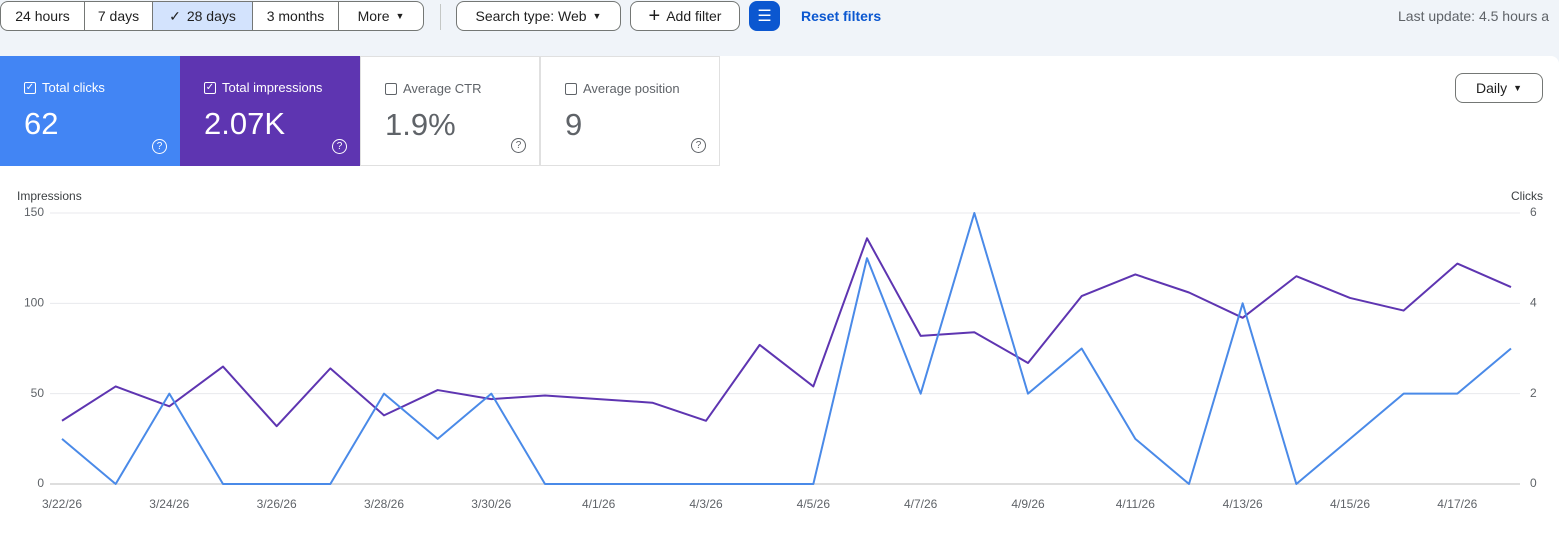 This screenshot has width=1559, height=533. I want to click on metric-label: Average position, so click(622, 88).